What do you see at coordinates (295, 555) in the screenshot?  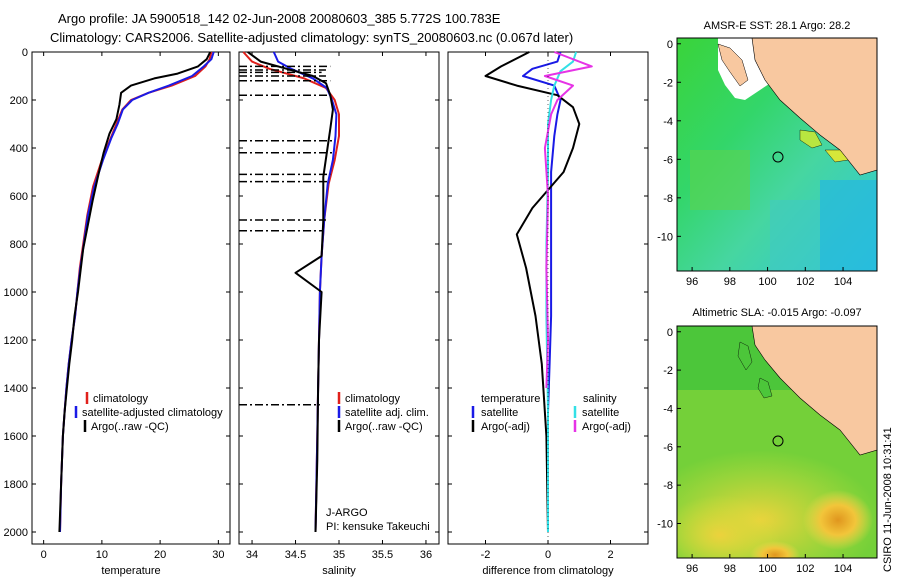 I see `salinity-xtick-label: 34.5` at bounding box center [295, 555].